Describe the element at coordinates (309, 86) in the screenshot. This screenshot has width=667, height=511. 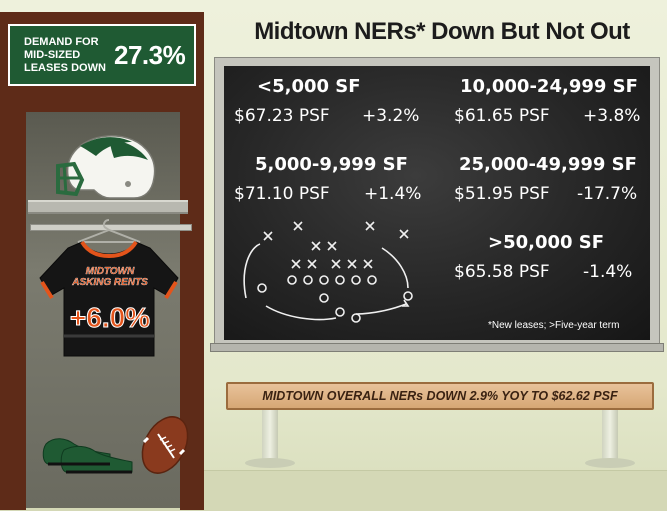
I see `size-label-1: <5,000 SF` at that location.